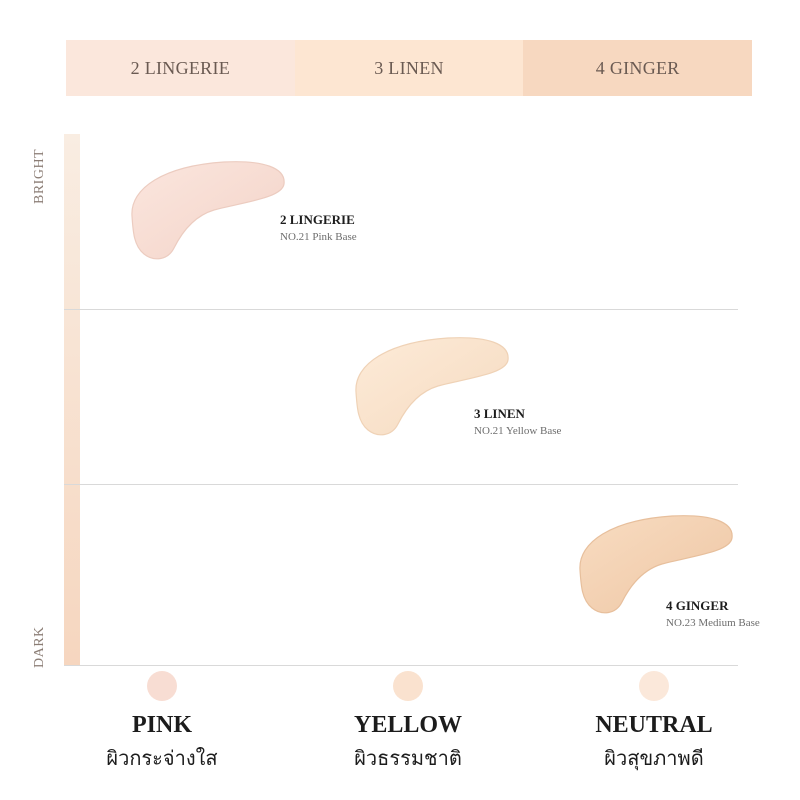  I want to click on swatch-name: 3 LINEN, so click(499, 413).